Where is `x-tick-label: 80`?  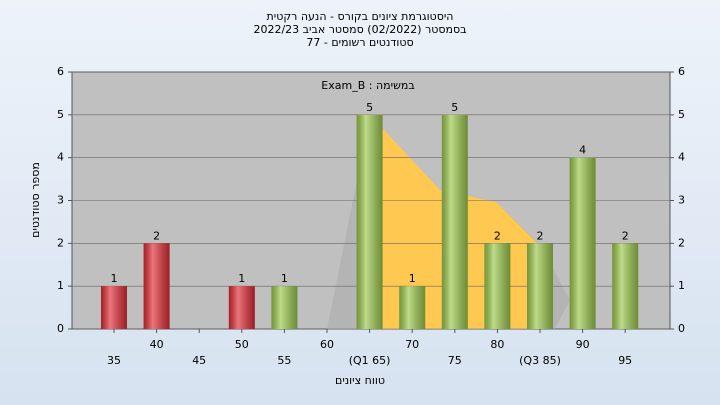
x-tick-label: 80 is located at coordinates (497, 344).